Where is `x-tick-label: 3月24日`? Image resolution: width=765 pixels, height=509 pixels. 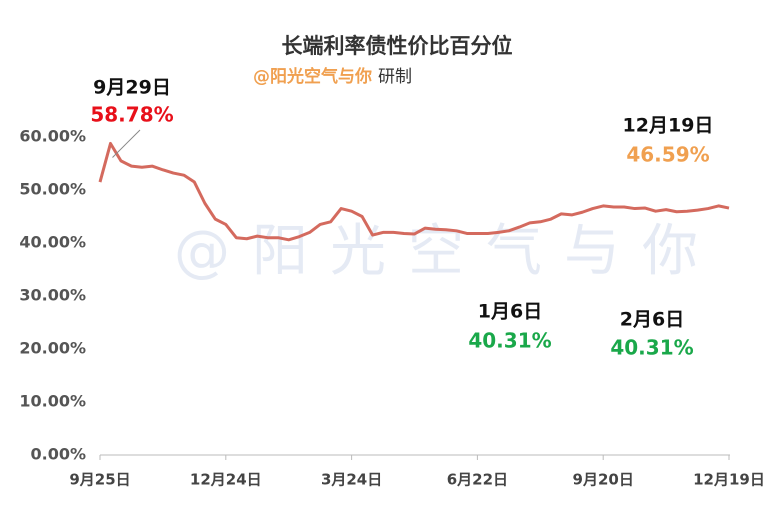 x-tick-label: 3月24日 is located at coordinates (351, 480).